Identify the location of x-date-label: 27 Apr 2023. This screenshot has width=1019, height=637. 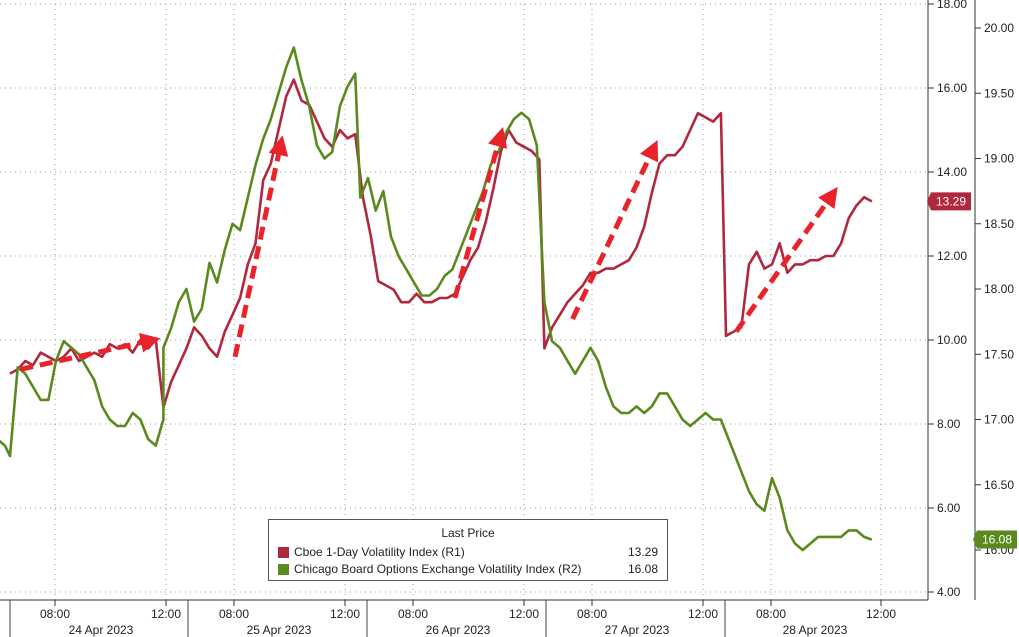
(637, 630).